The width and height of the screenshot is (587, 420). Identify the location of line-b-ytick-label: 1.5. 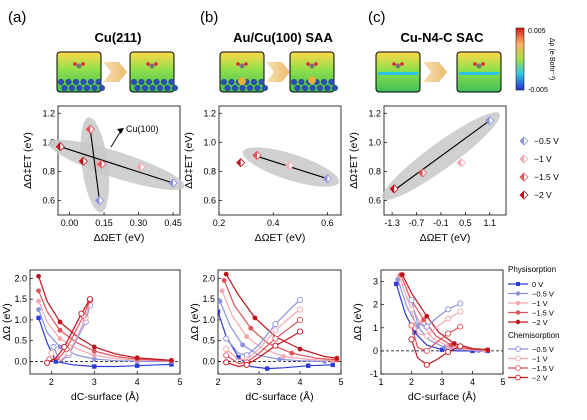
(208, 299).